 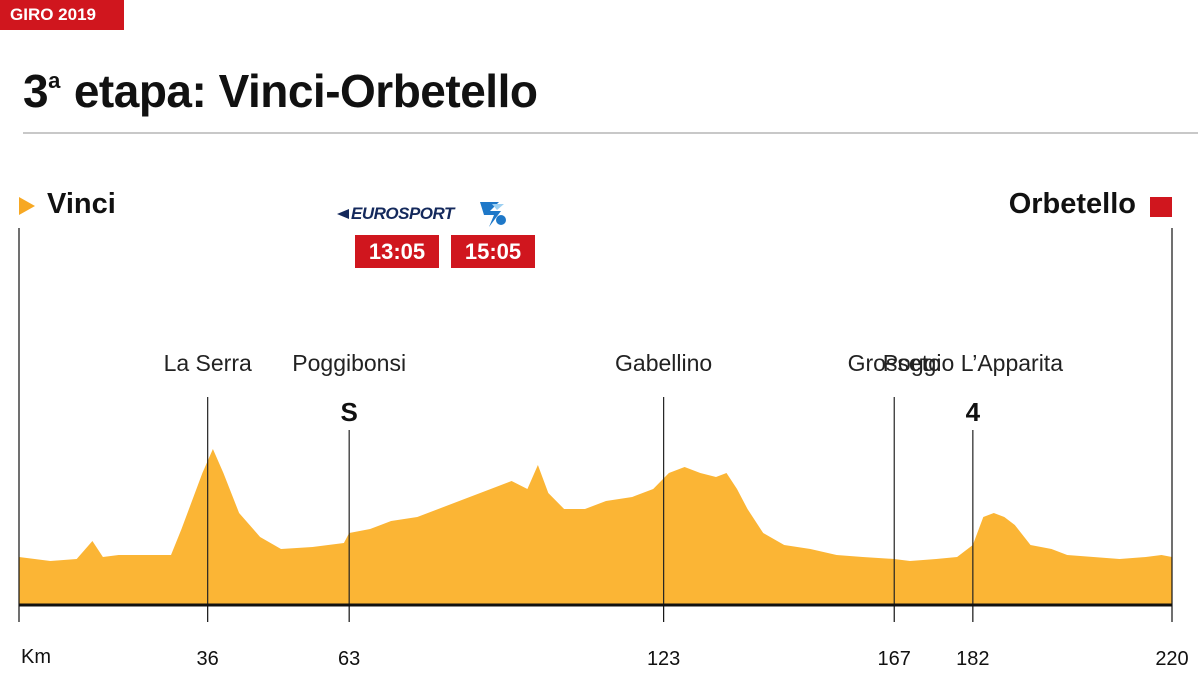 What do you see at coordinates (36, 657) in the screenshot?
I see `km-axis-label: Km` at bounding box center [36, 657].